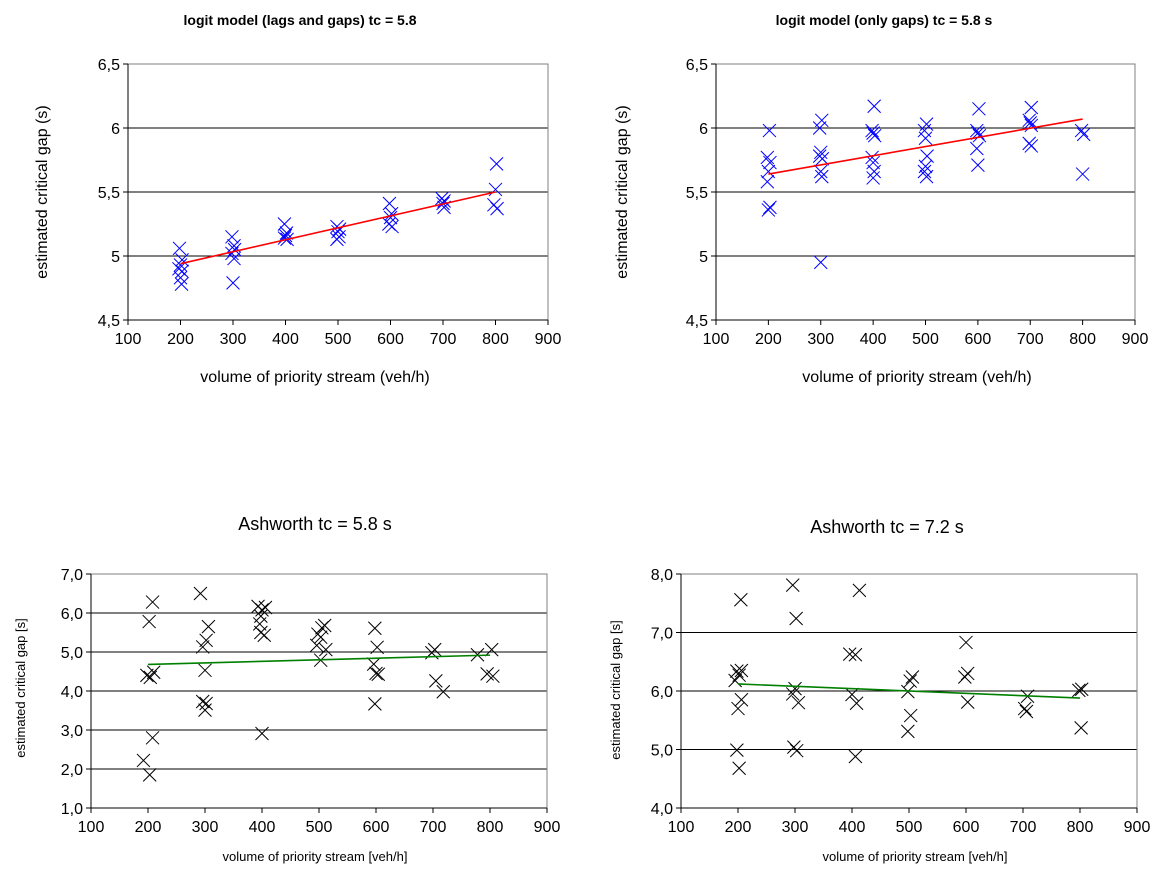 This screenshot has height=870, width=1166. Describe the element at coordinates (72, 770) in the screenshot. I see `y-tick-label: 2,0` at that location.